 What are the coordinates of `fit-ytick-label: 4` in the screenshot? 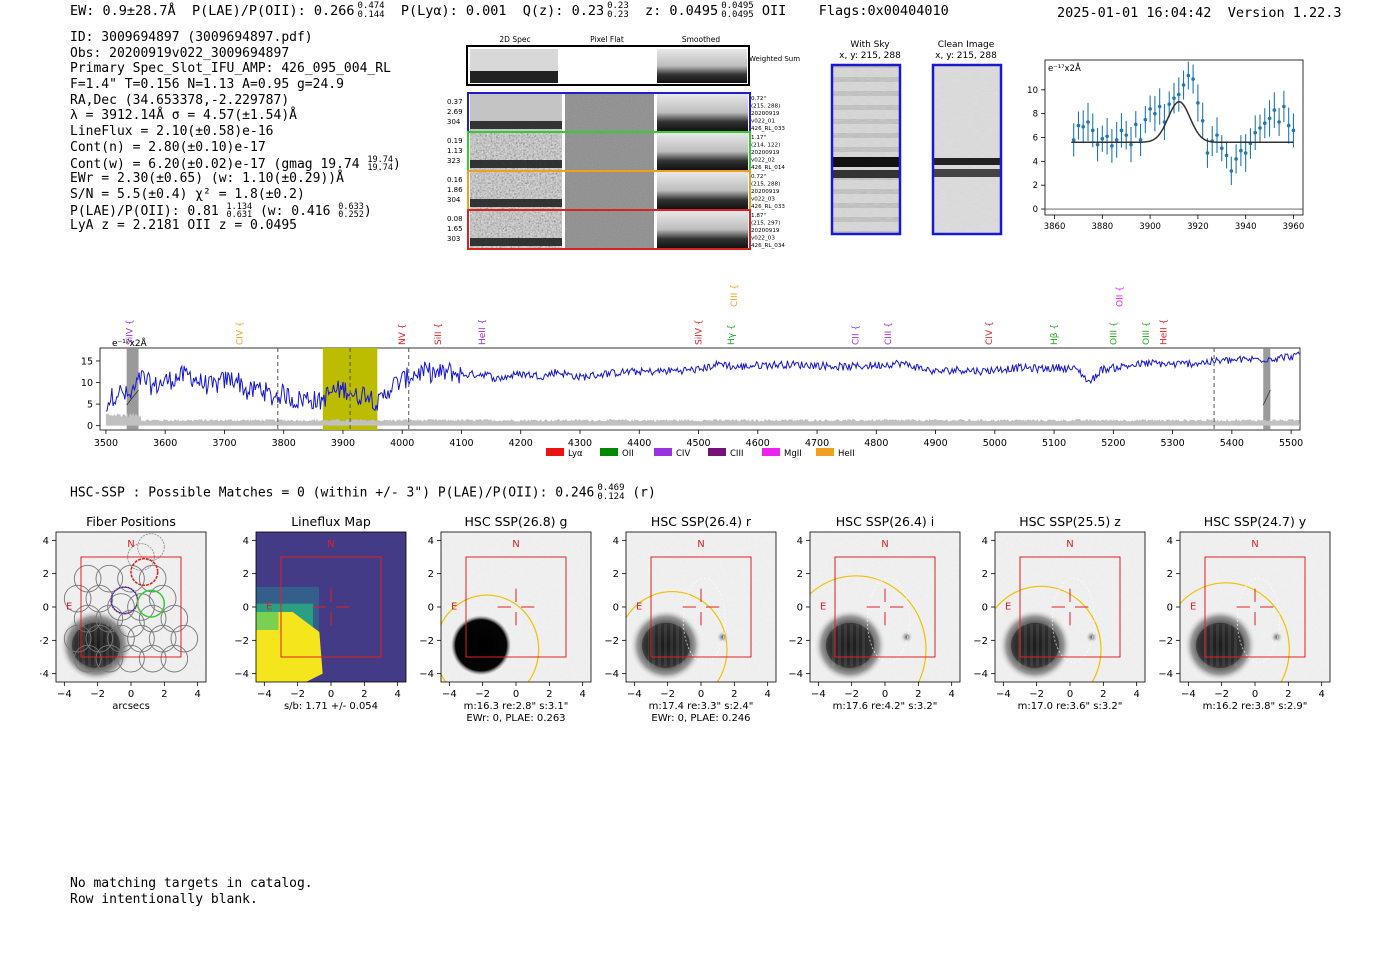 It's located at (1035, 162).